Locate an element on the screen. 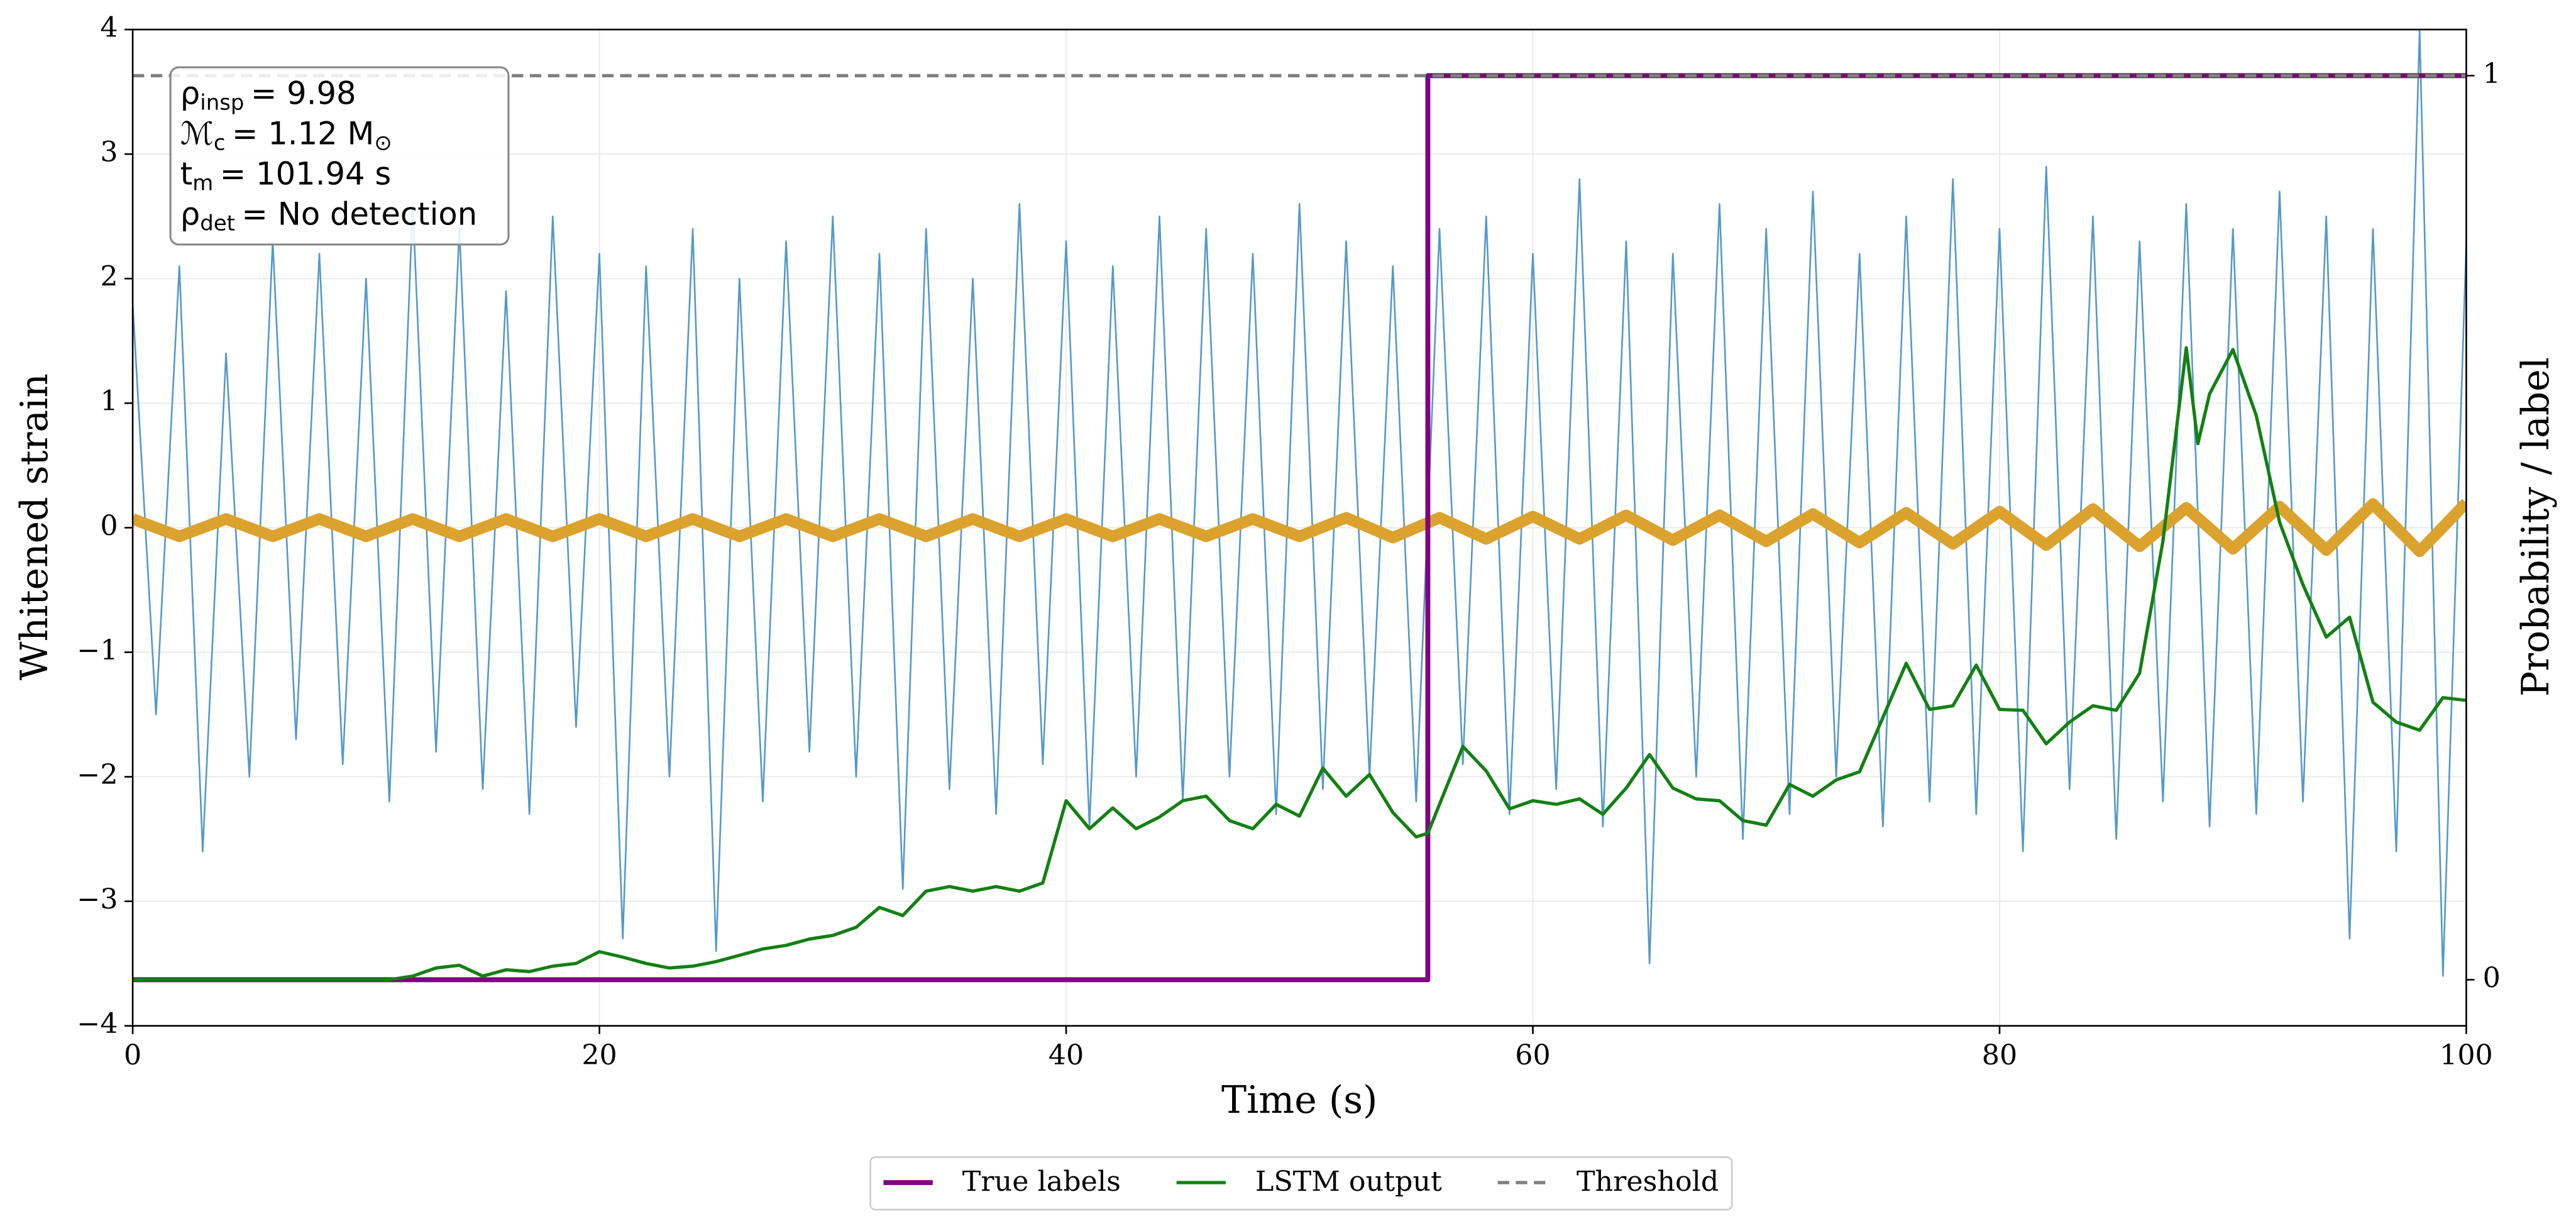  y-tick-label: −1 is located at coordinates (98, 650).